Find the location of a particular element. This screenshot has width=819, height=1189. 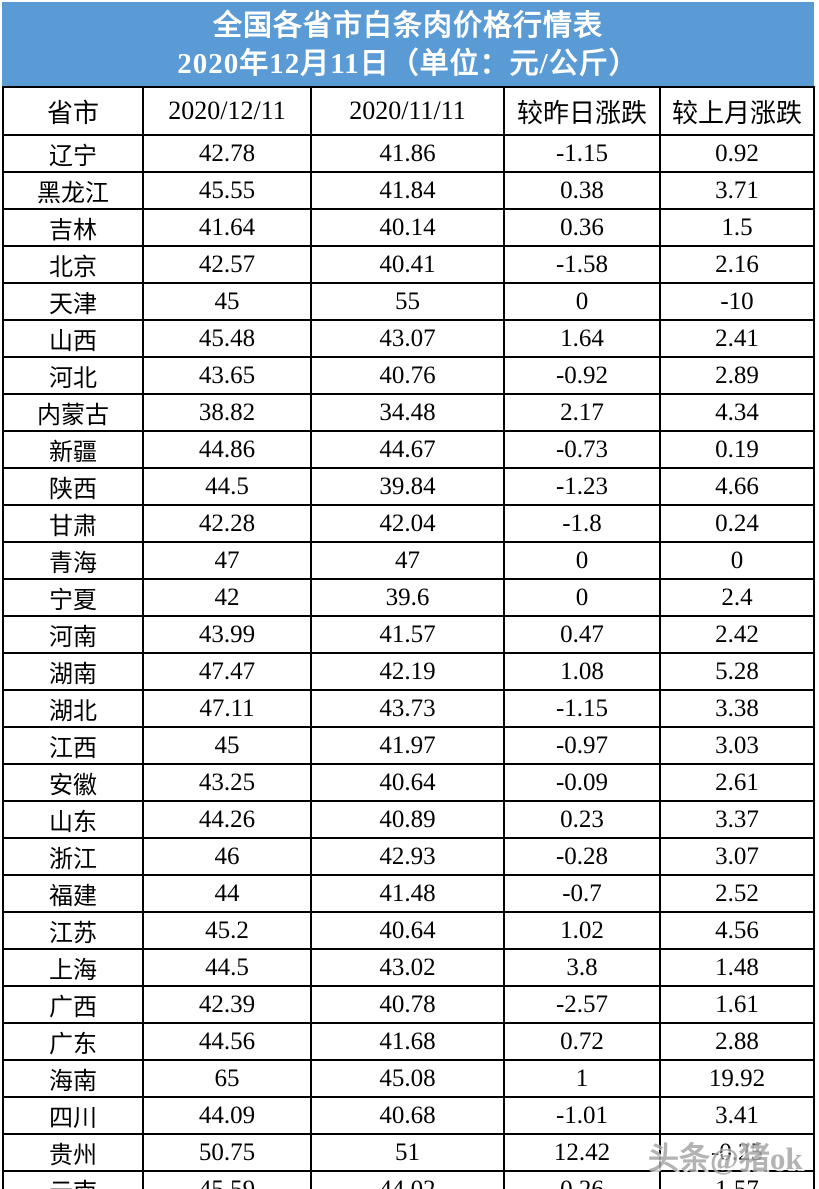

value-cell: 4.34 is located at coordinates (737, 412).